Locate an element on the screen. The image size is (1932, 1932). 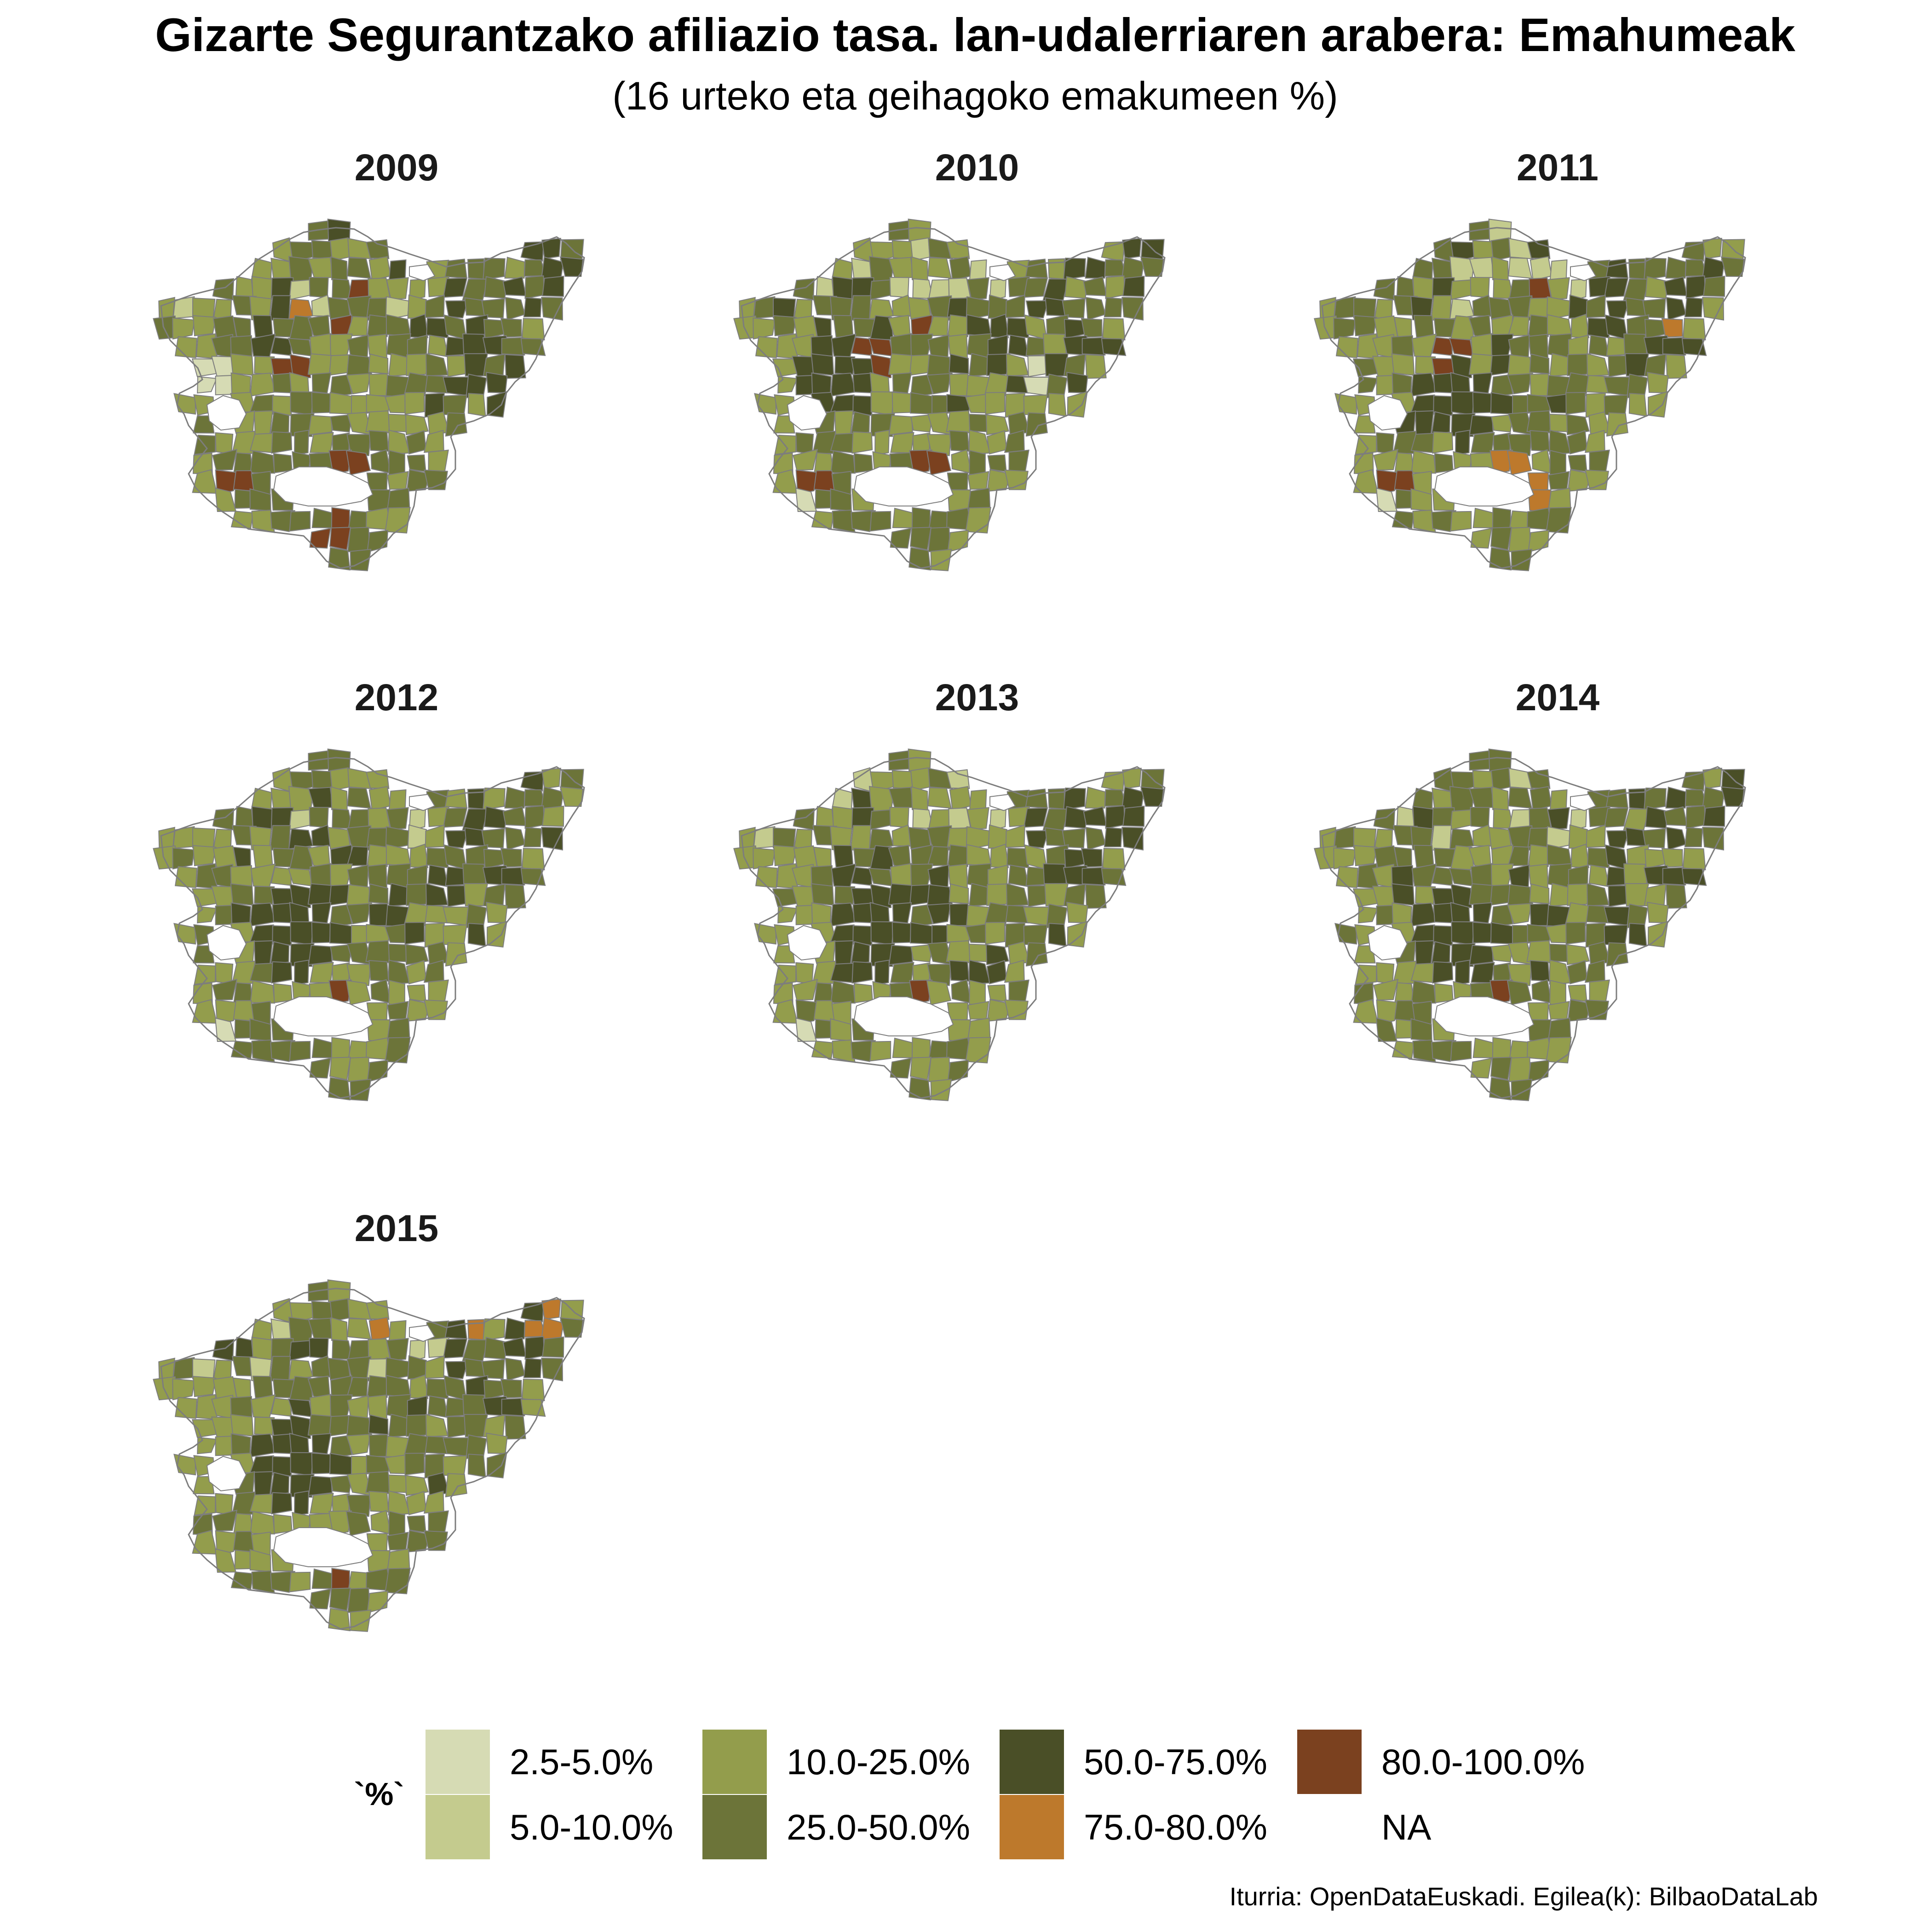
legend-label-3: 10.0-25.0% is located at coordinates (878, 1762).